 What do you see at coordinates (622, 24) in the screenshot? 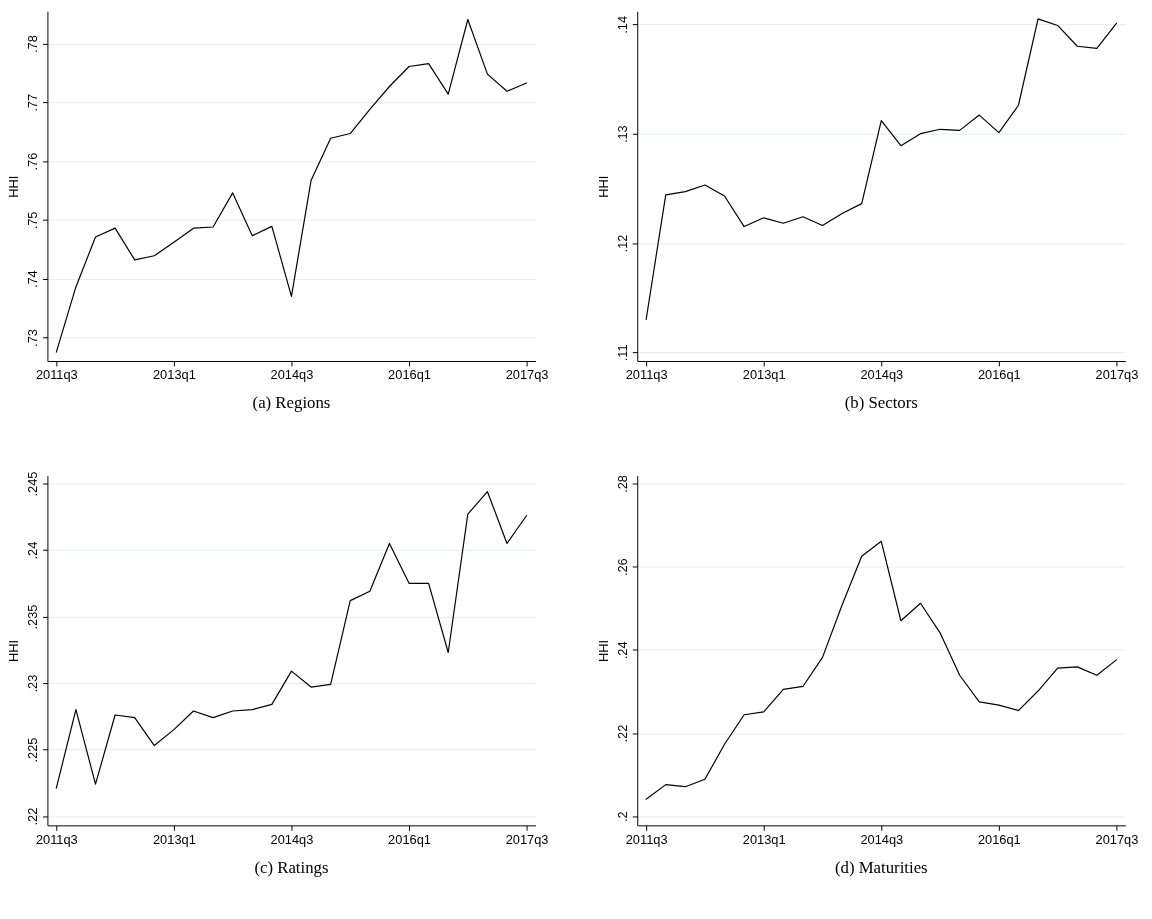
I see `y-tick-label: .14` at bounding box center [622, 24].